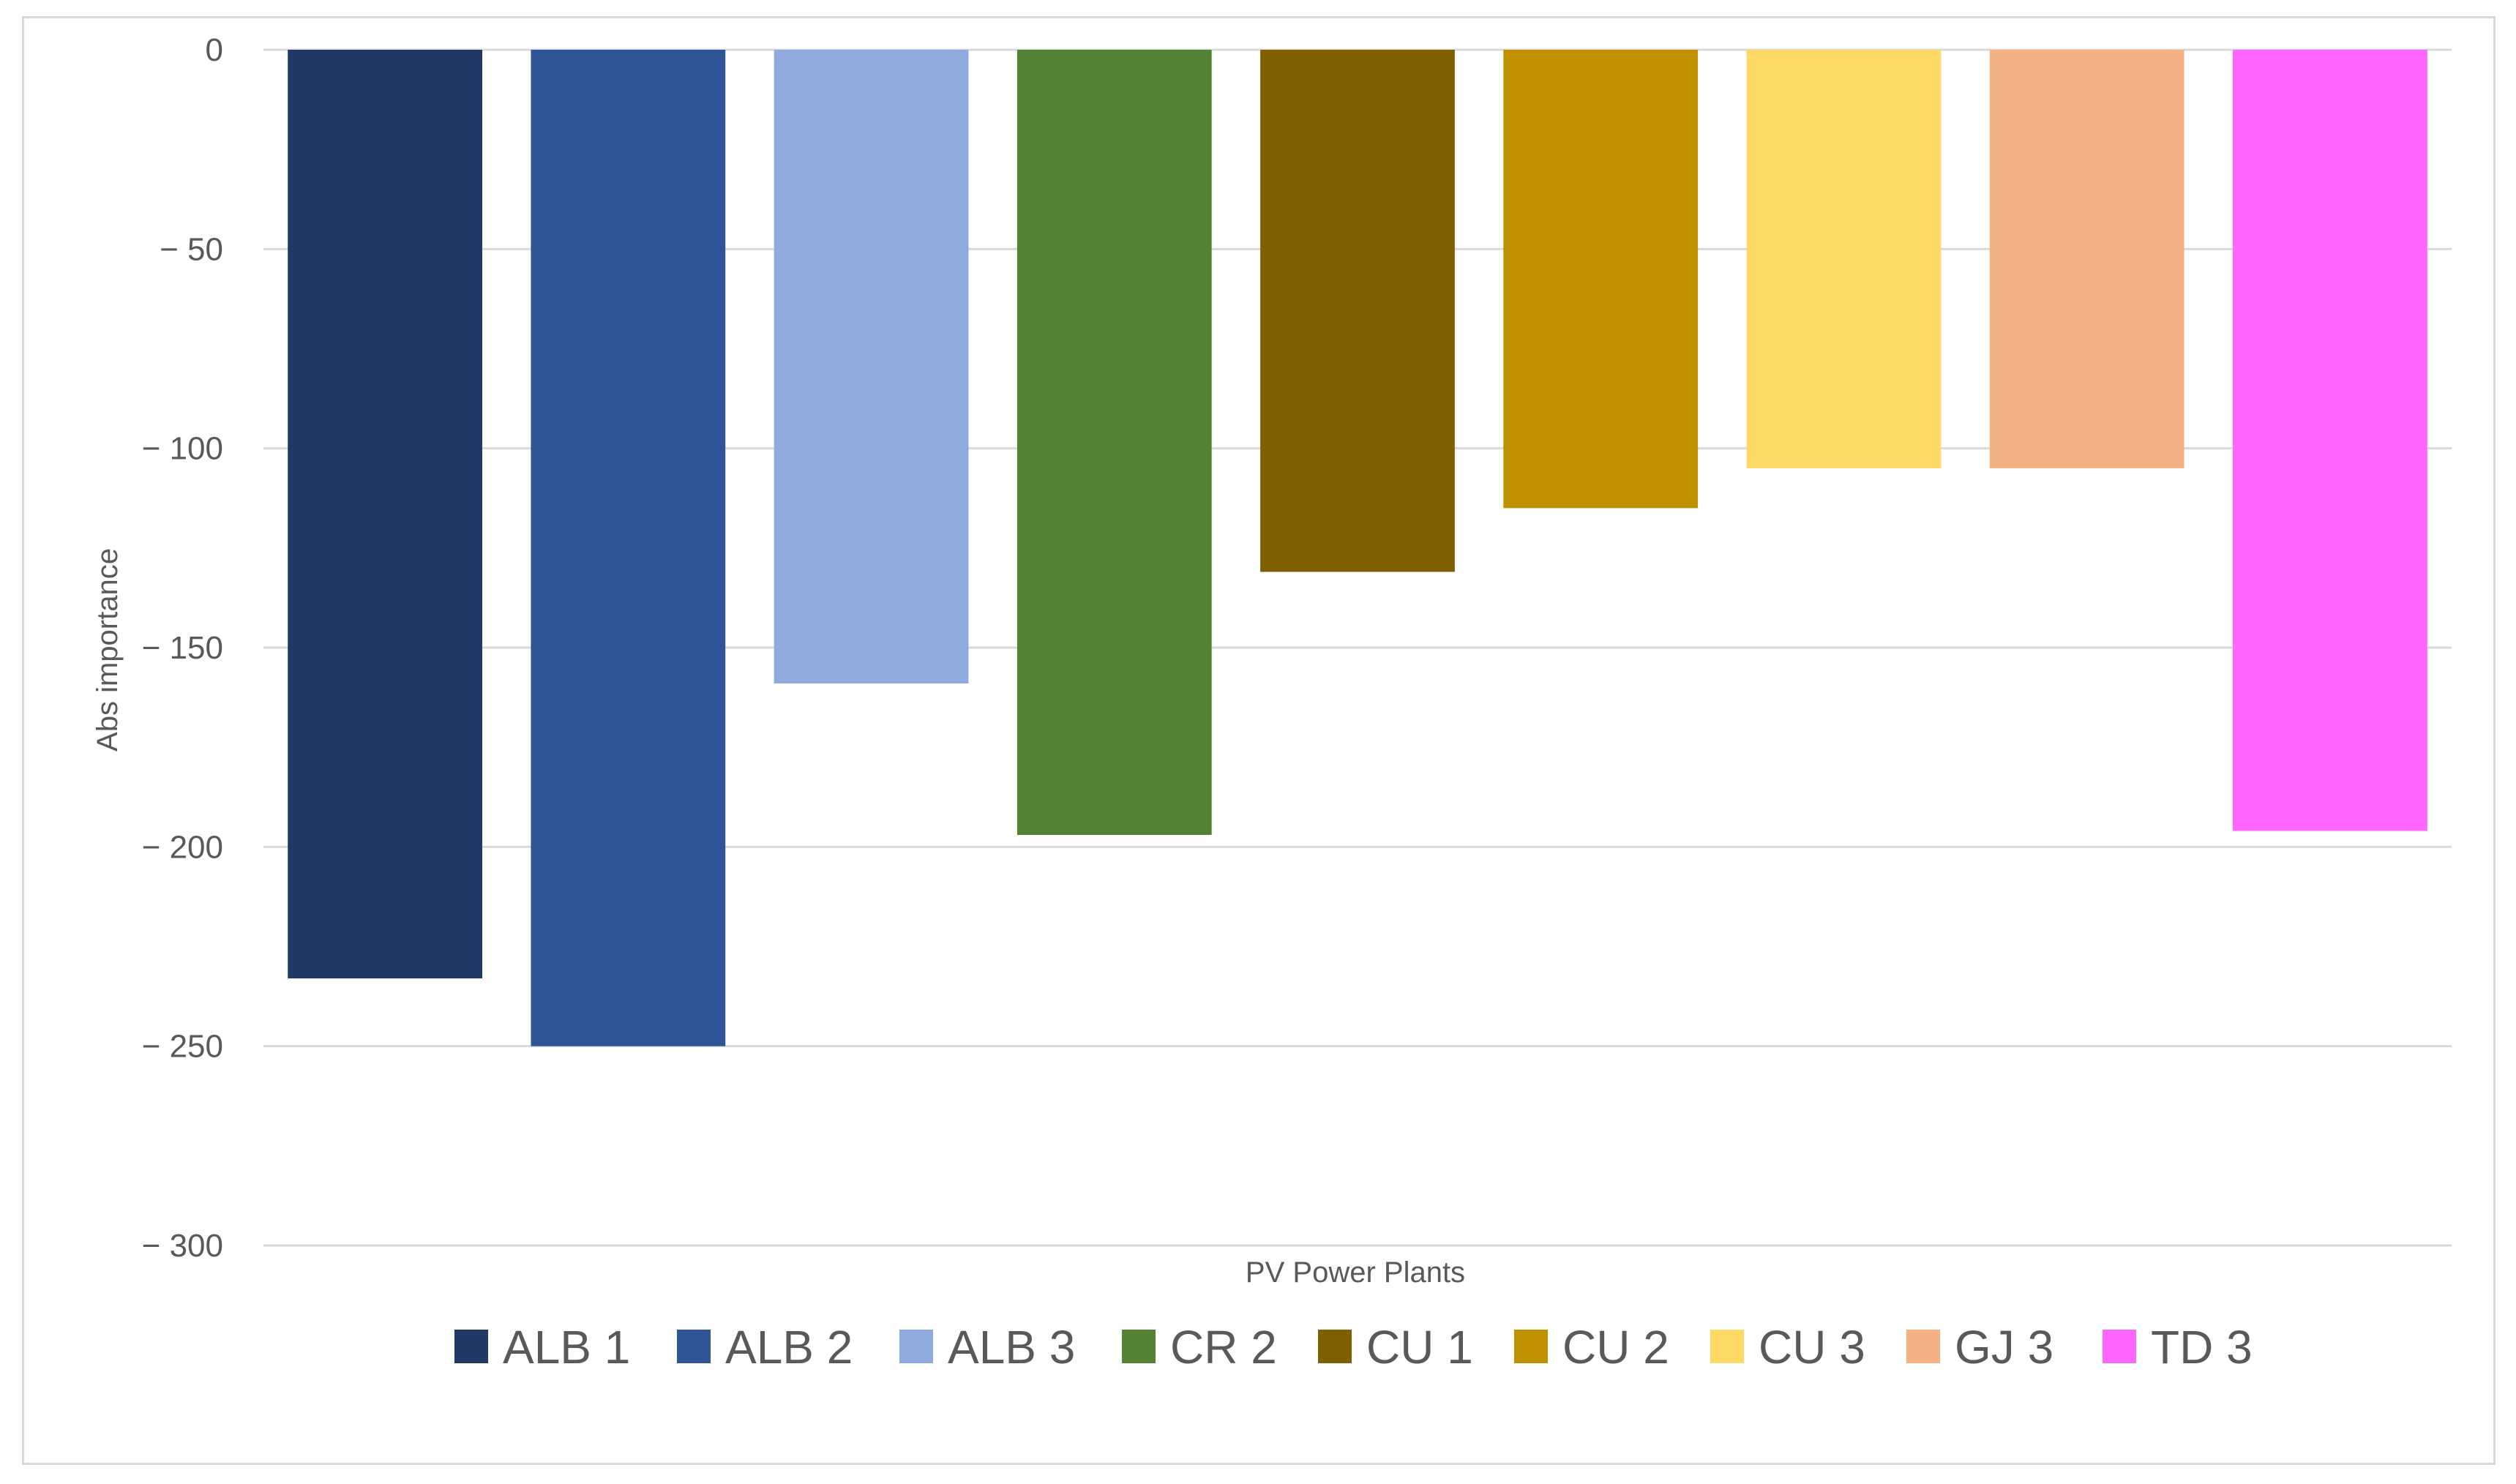 The height and width of the screenshot is (1484, 2516). I want to click on legend-item-alb-3: ALB 3, so click(987, 1347).